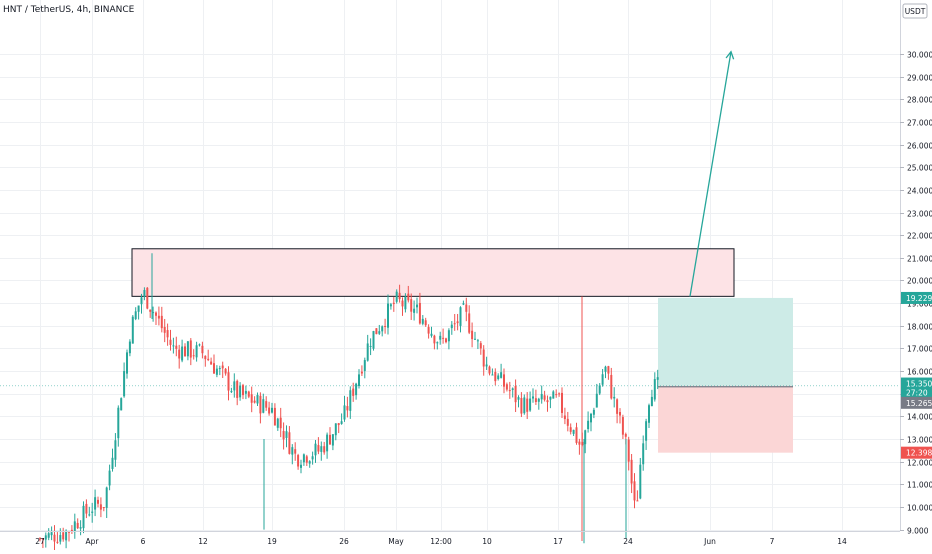  What do you see at coordinates (344, 541) in the screenshot?
I see `x-tick-label: 26` at bounding box center [344, 541].